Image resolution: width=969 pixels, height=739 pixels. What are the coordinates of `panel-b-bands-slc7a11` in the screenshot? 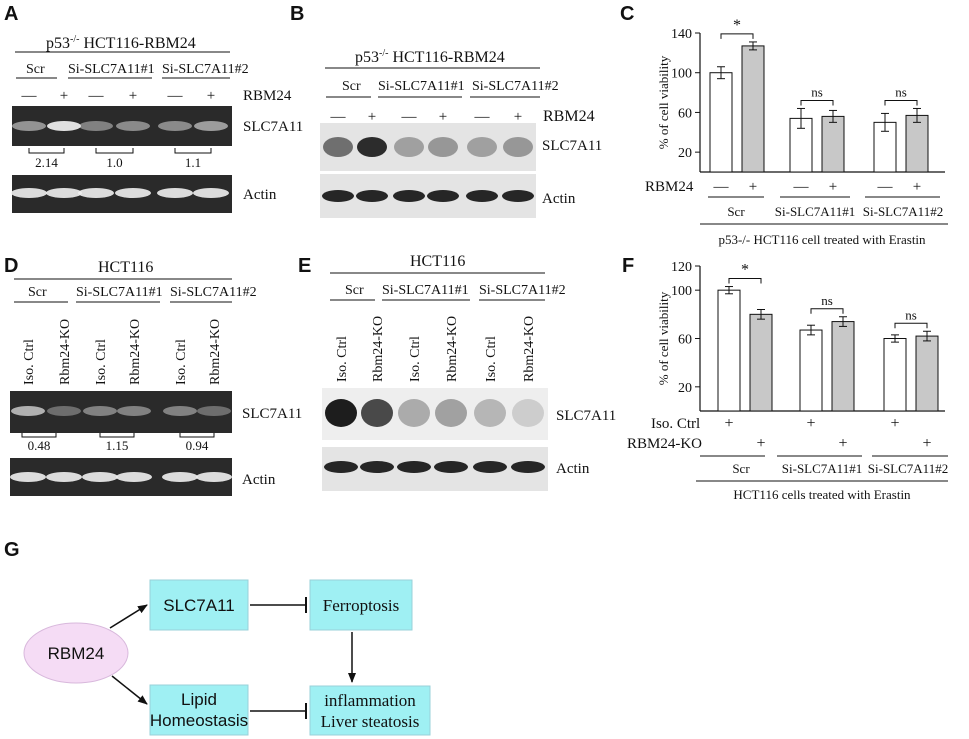 It's located at (428, 147).